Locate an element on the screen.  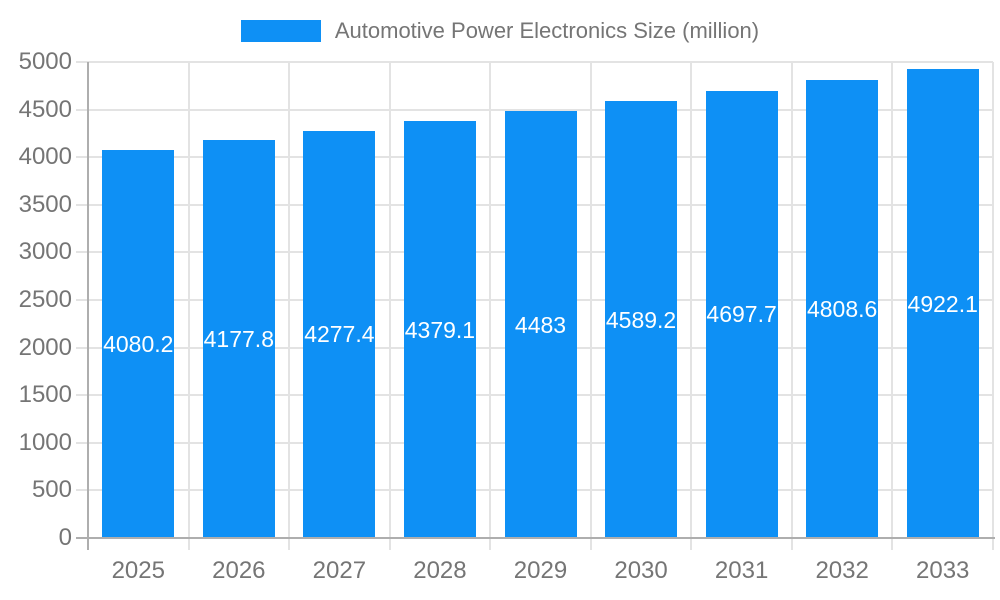
bar-value-label: 4177.8 is located at coordinates (238, 339).